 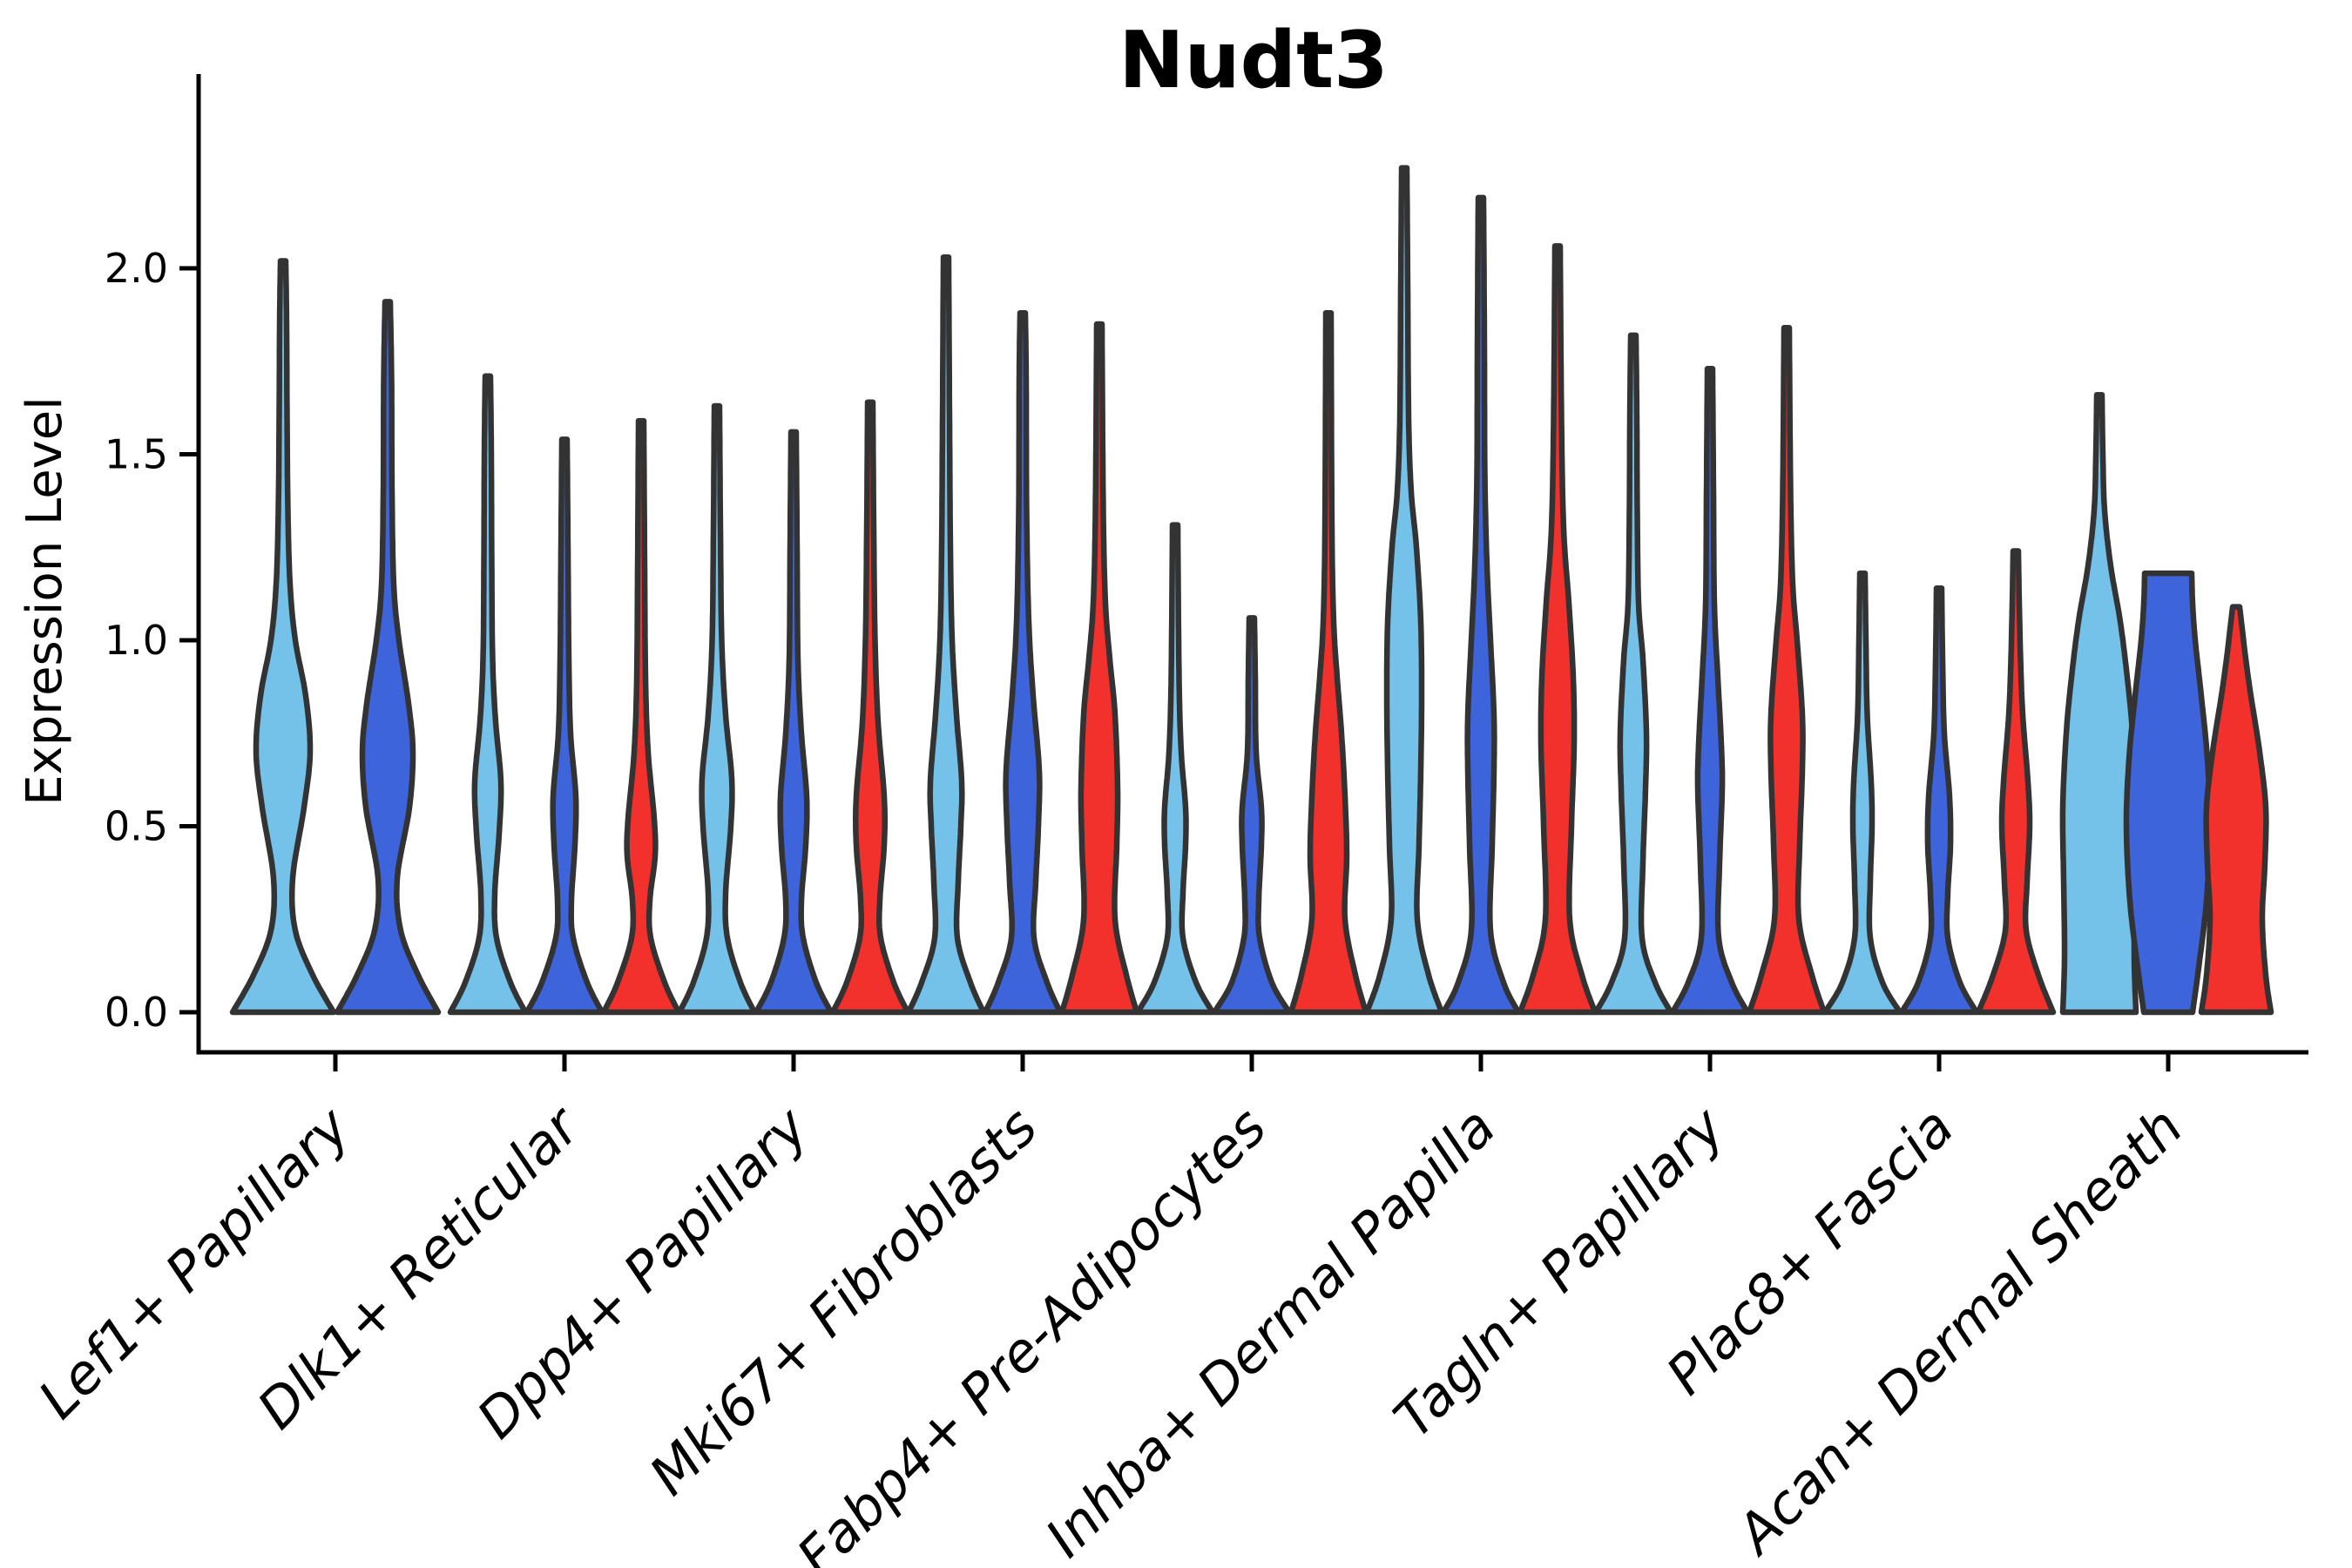 What do you see at coordinates (388, 657) in the screenshot?
I see `violin-lef1-dark_blue` at bounding box center [388, 657].